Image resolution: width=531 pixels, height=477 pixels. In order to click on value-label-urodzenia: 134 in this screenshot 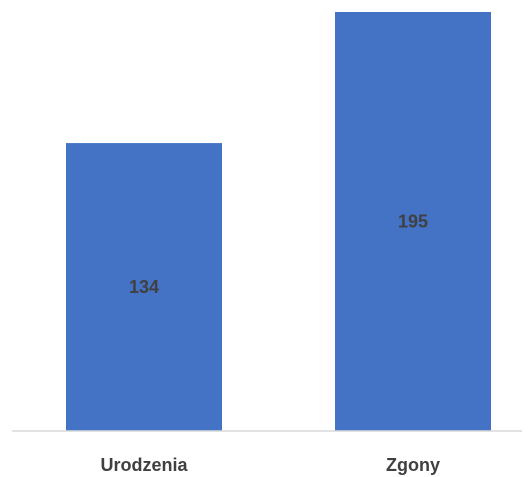, I will do `click(144, 287)`.